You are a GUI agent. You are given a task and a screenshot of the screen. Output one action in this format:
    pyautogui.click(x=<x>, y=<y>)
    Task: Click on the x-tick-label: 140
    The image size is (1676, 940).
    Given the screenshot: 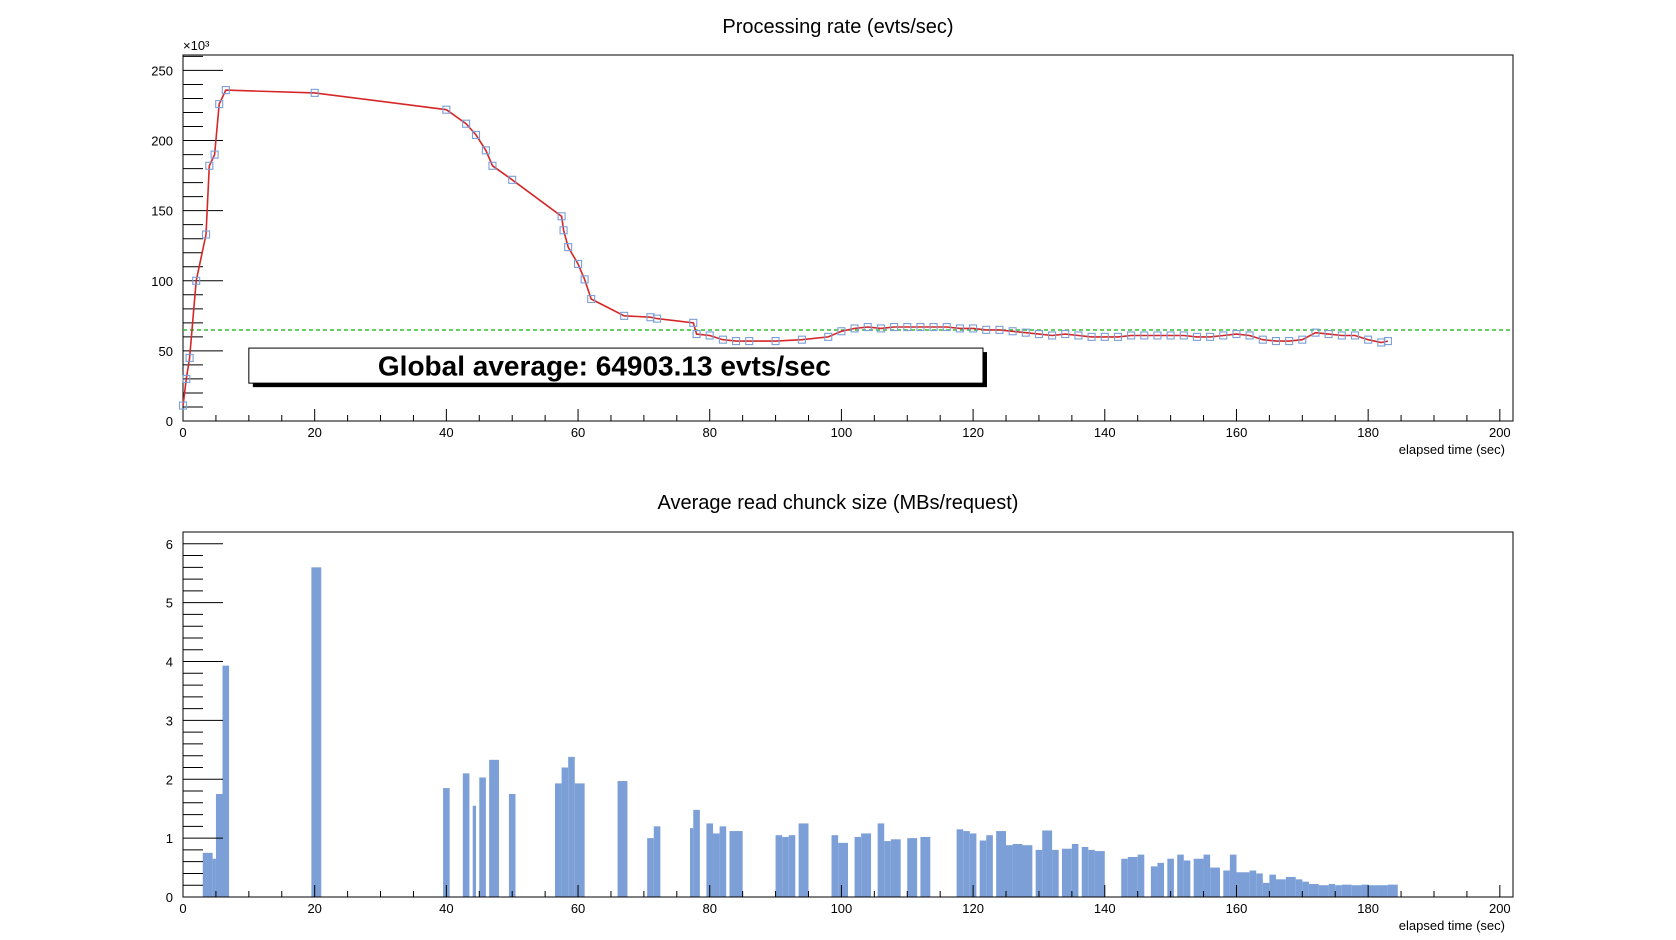 What is the action you would take?
    pyautogui.click(x=1105, y=908)
    